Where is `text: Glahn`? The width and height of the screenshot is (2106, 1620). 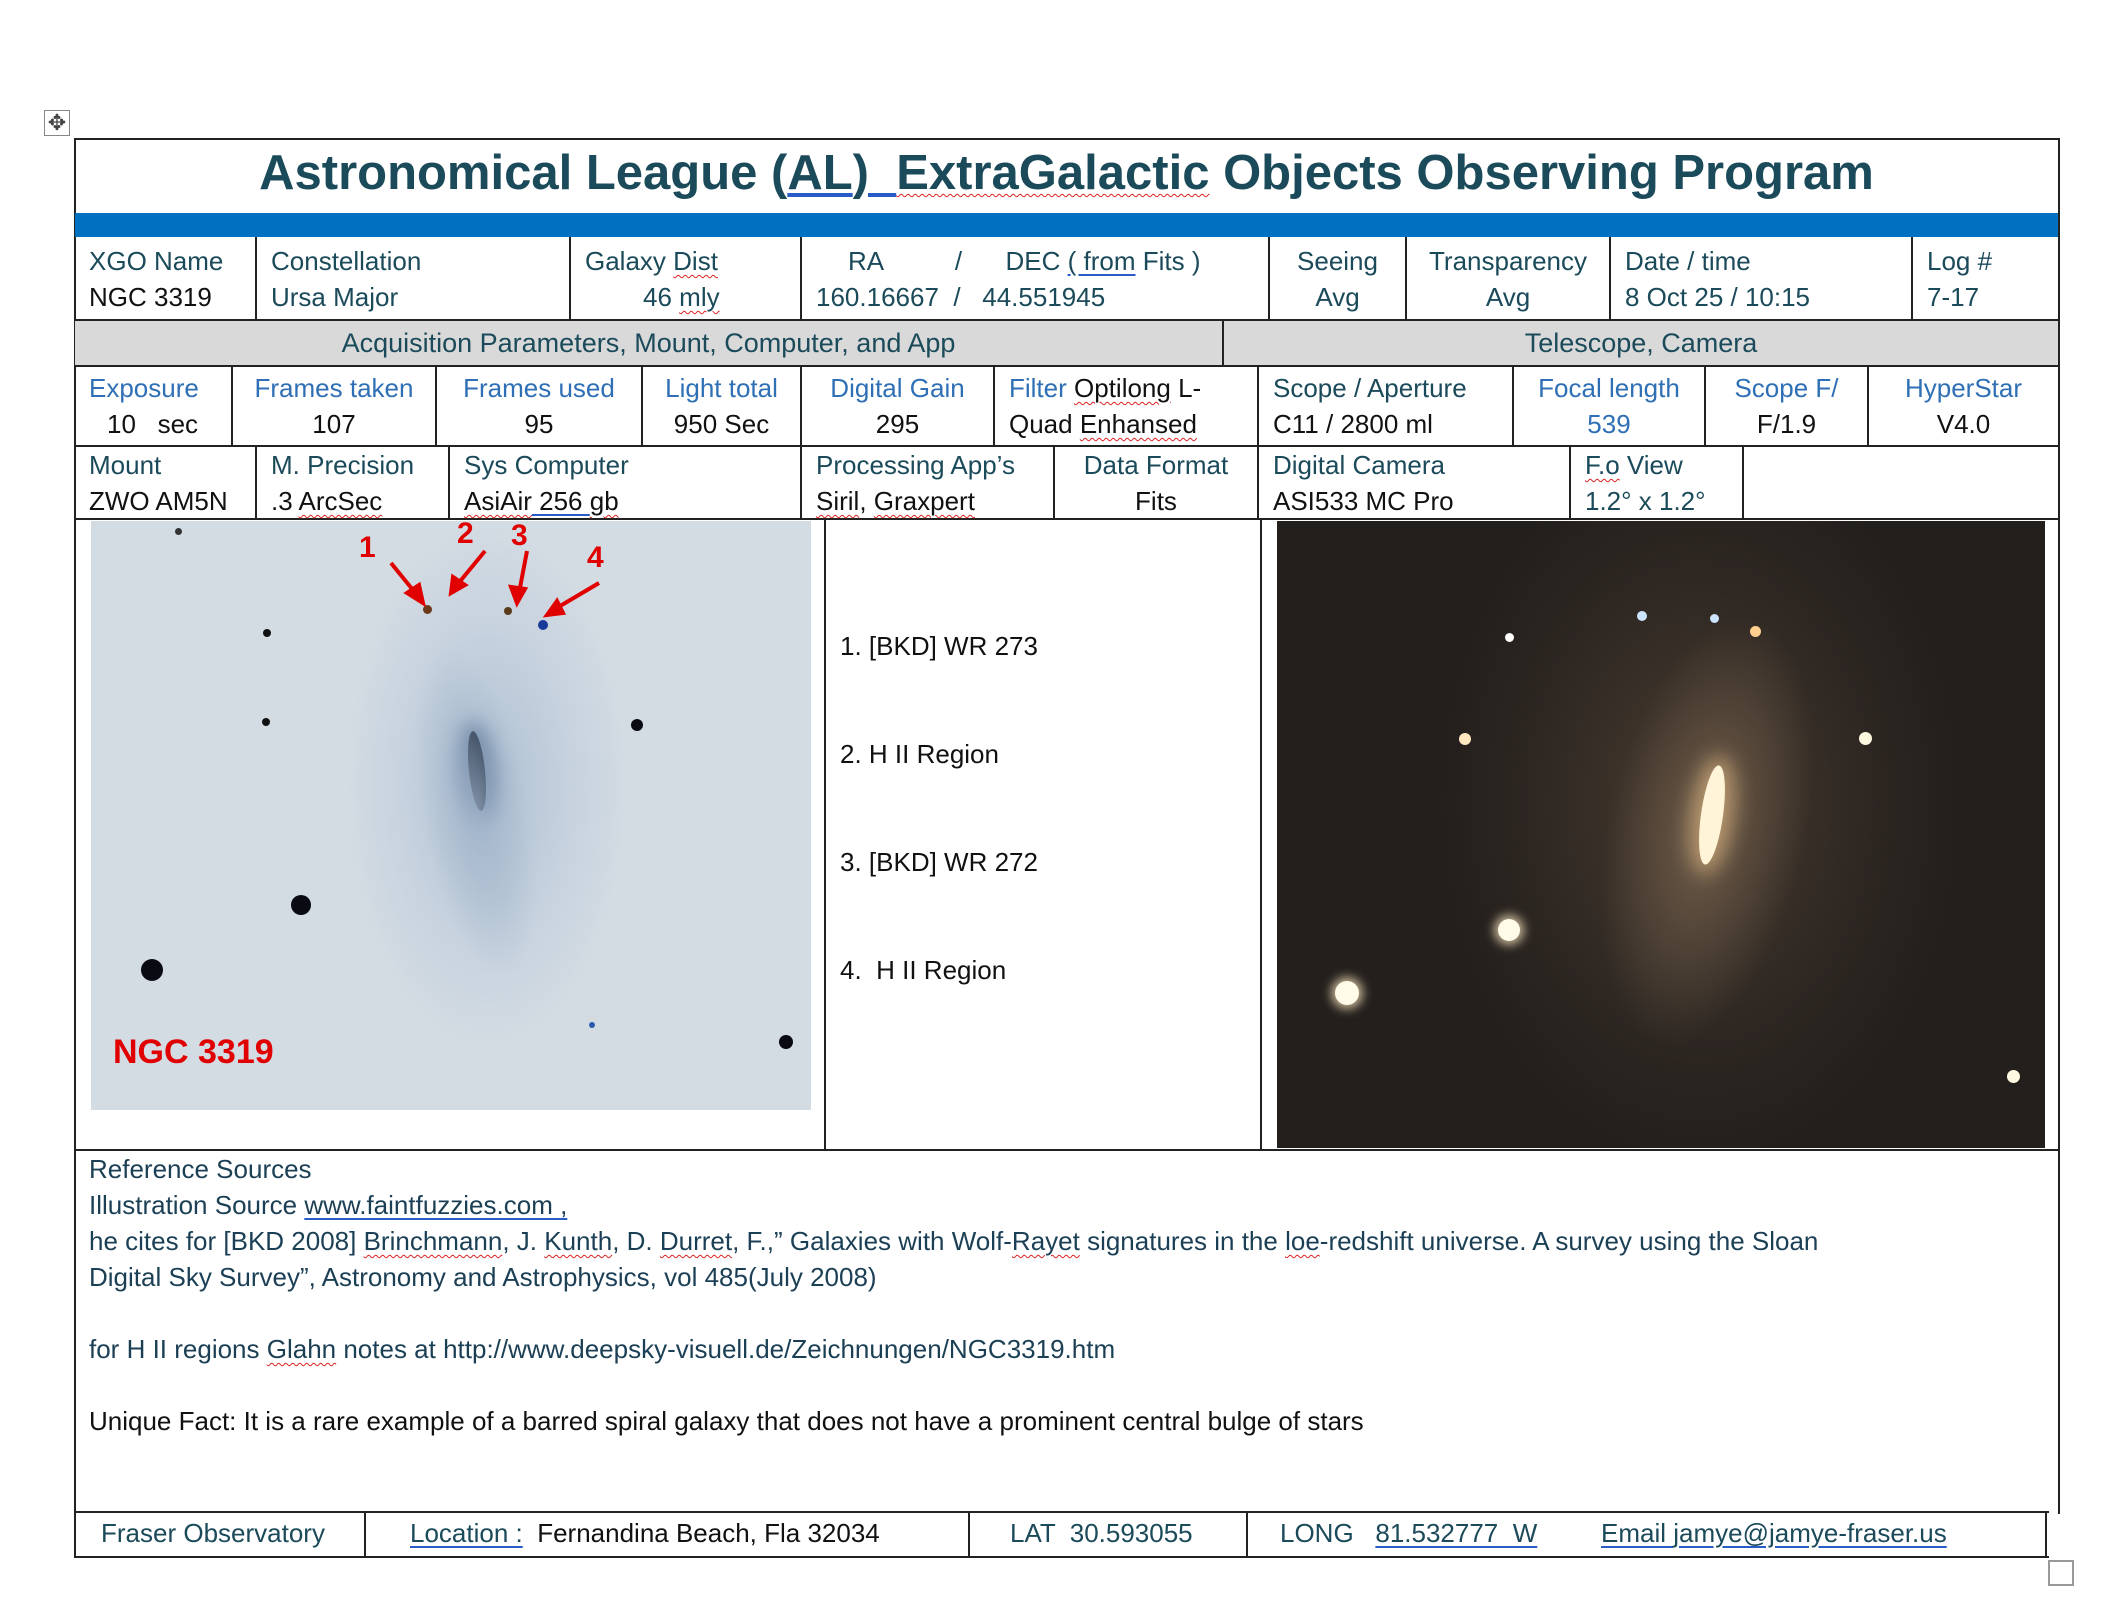
text: Glahn is located at coordinates (301, 1349).